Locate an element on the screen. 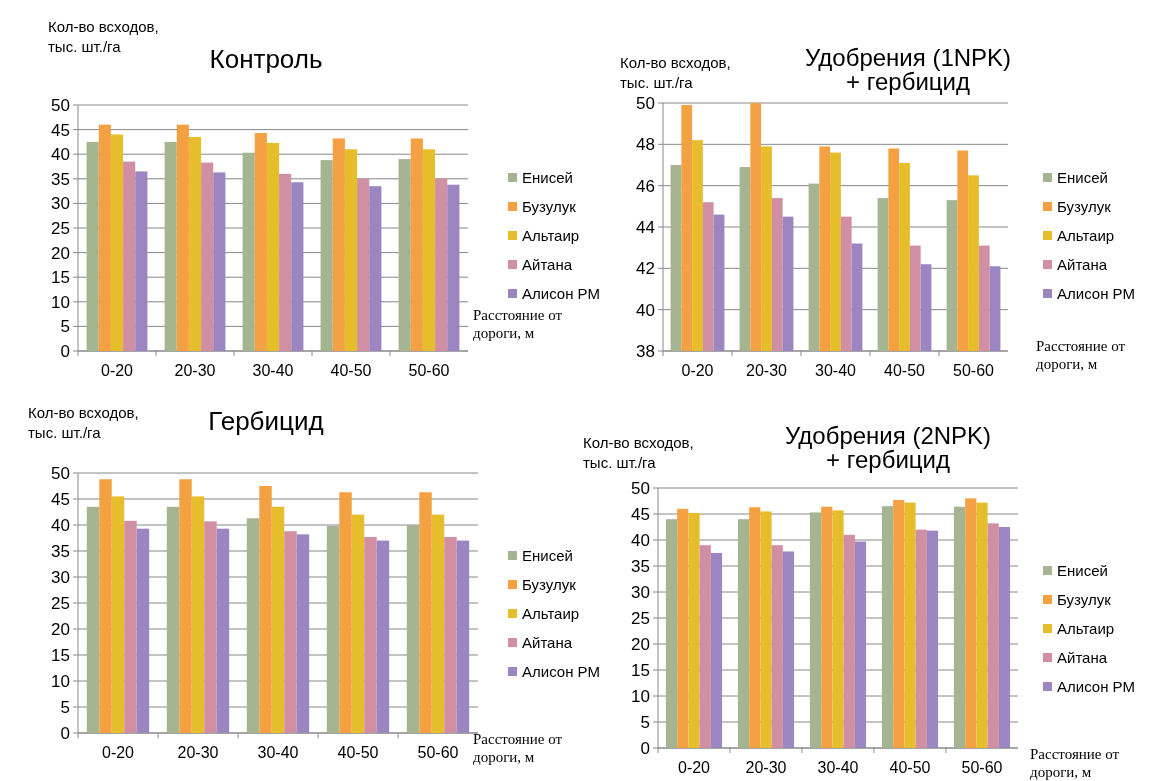  y-tick-label: 46 is located at coordinates (645, 186).